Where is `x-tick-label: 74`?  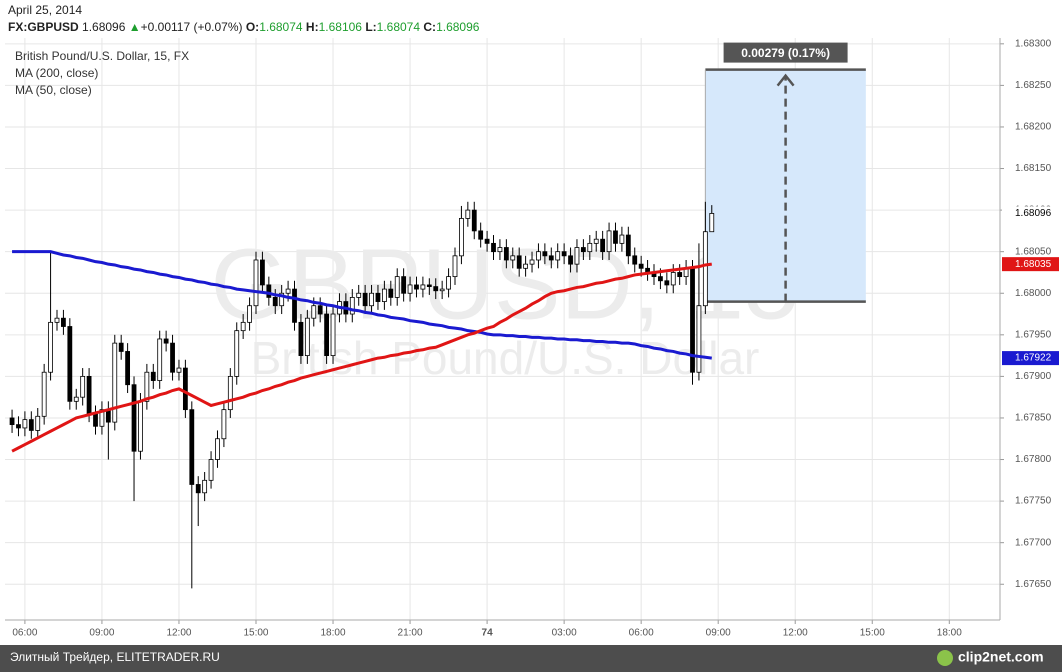 x-tick-label: 74 is located at coordinates (488, 633).